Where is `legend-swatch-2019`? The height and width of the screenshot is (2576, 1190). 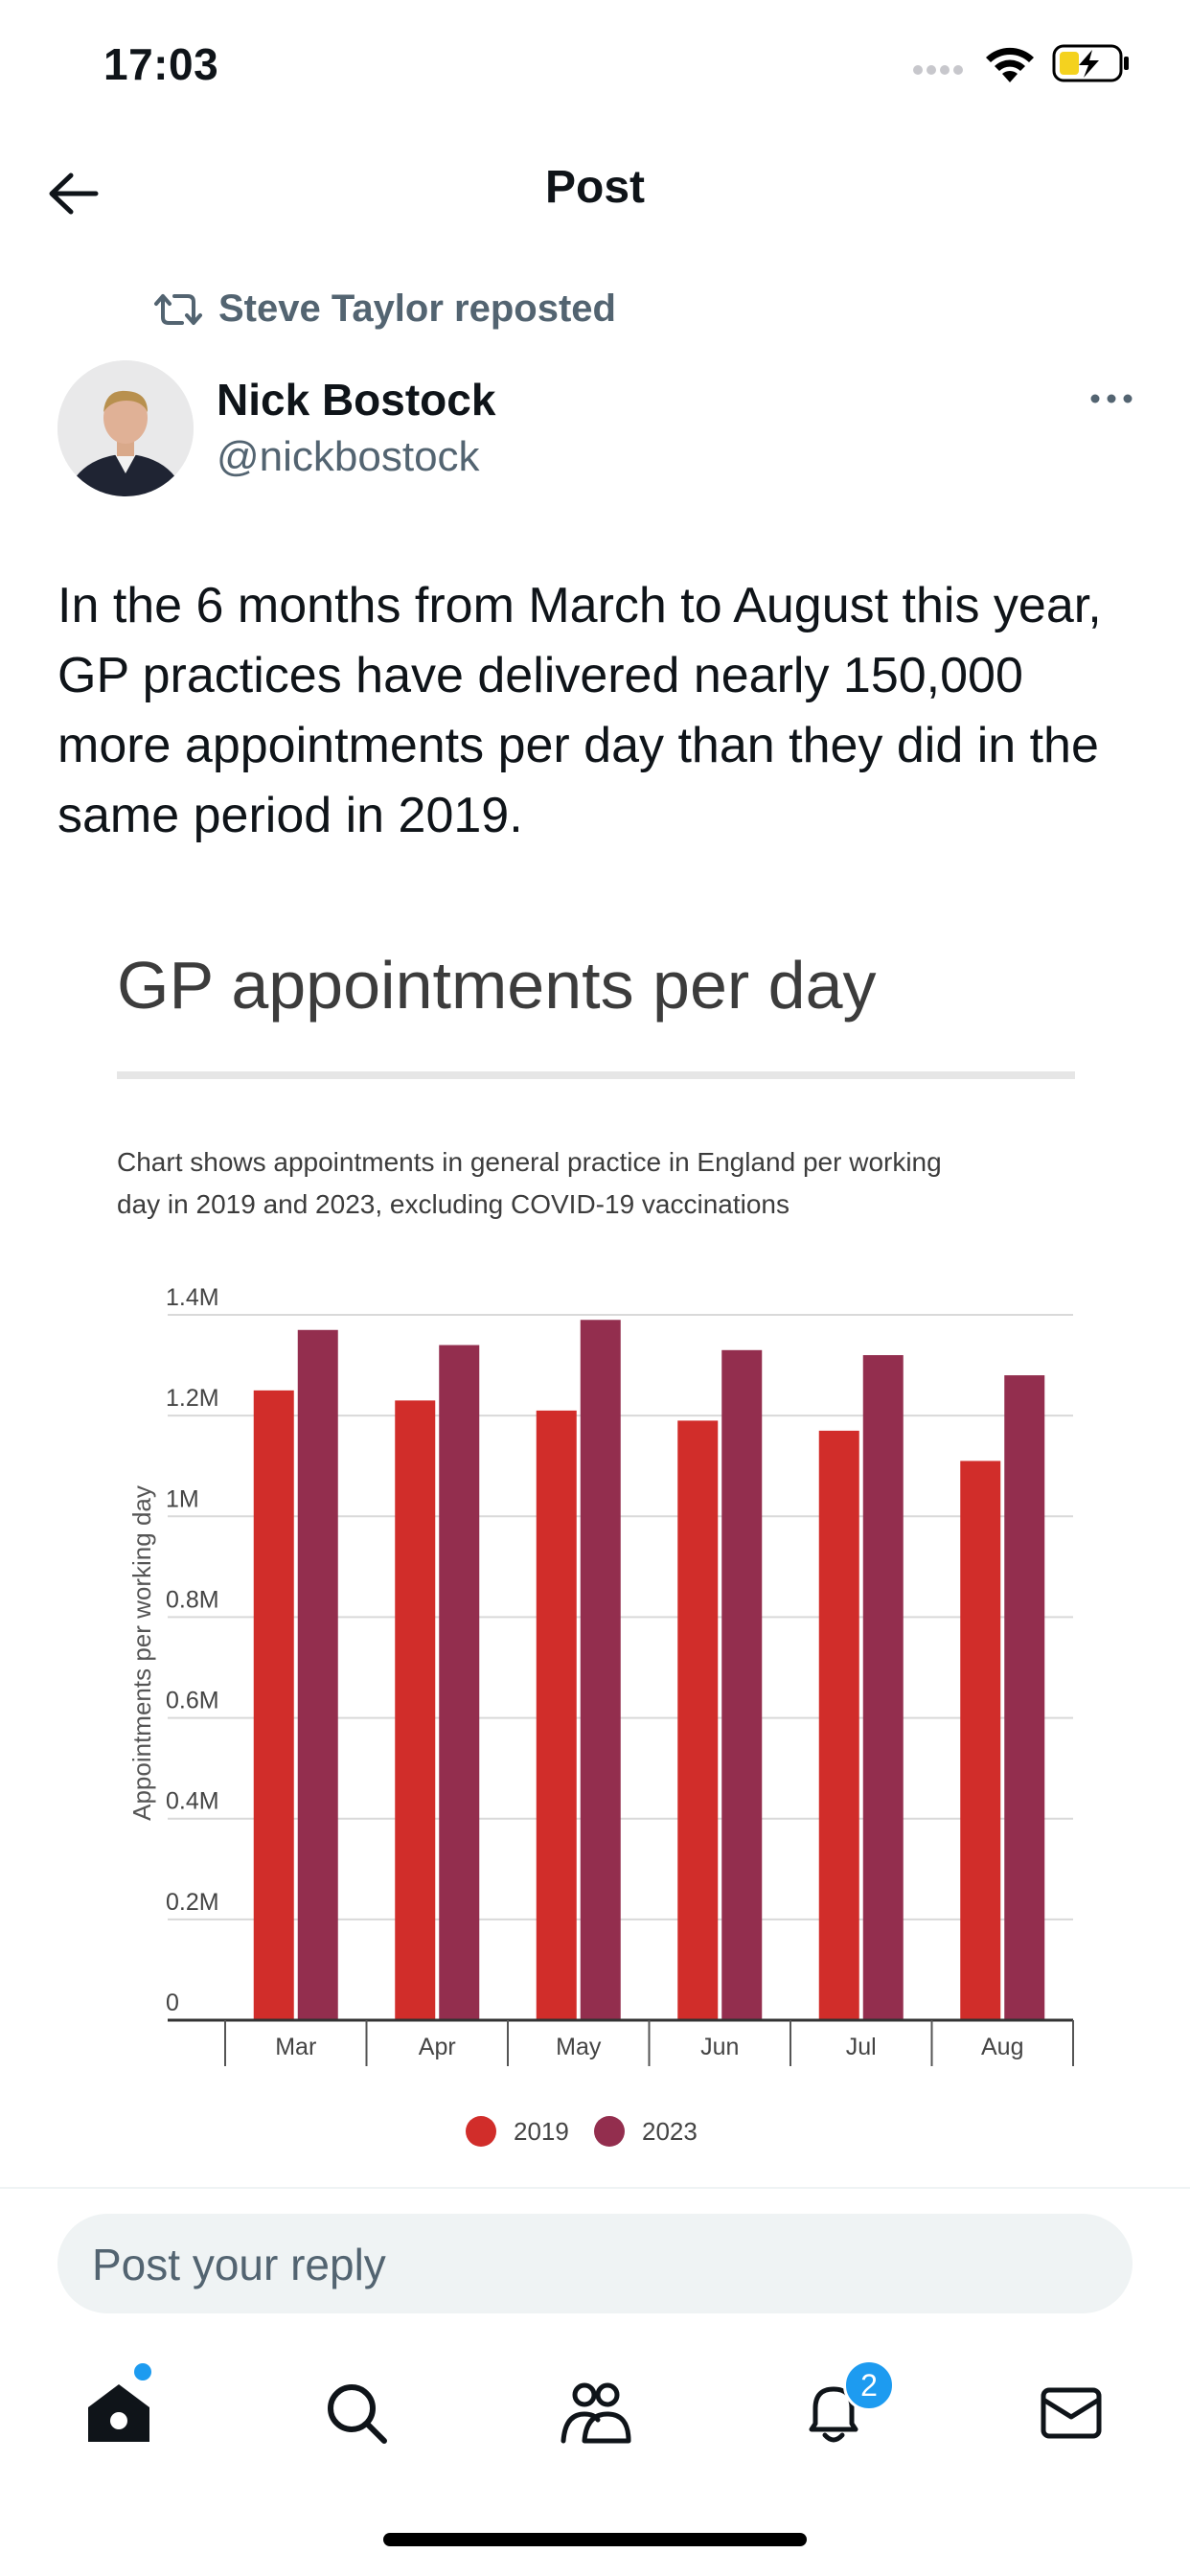
legend-swatch-2019 is located at coordinates (481, 2131).